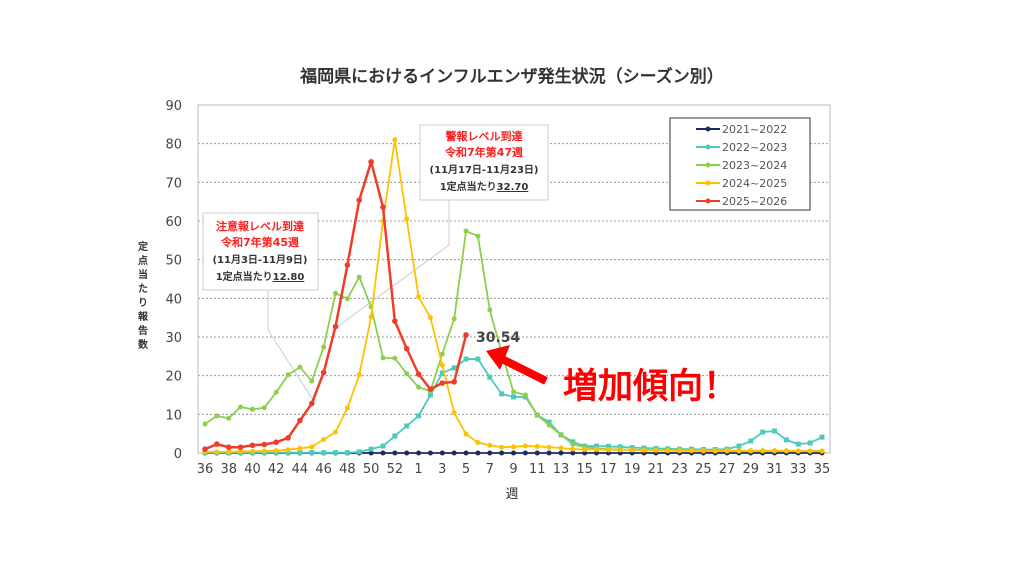 The height and width of the screenshot is (576, 1024). Describe the element at coordinates (143, 274) in the screenshot. I see `y-label-char: 当` at that location.